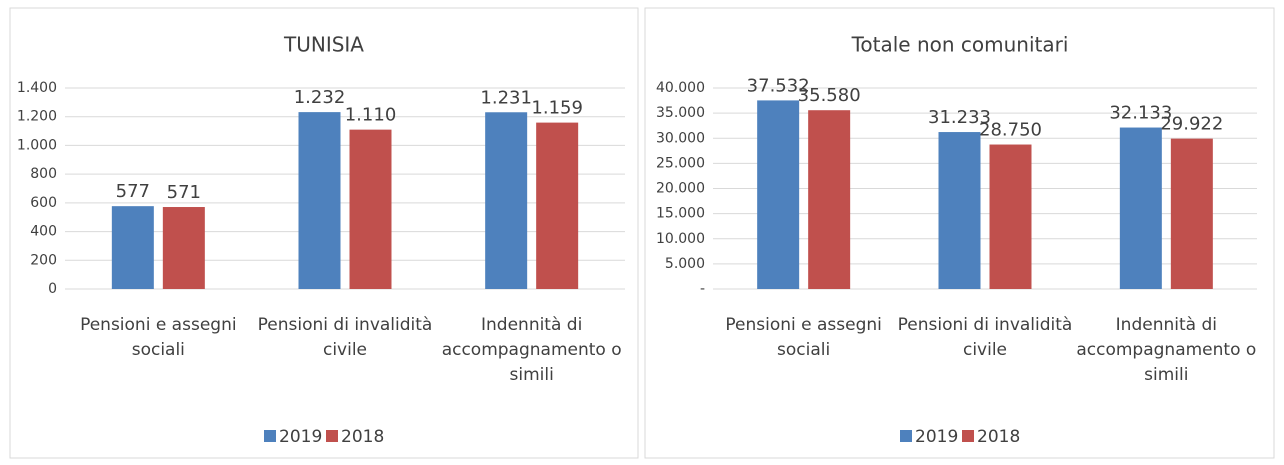 The image size is (1284, 465). What do you see at coordinates (37, 145) in the screenshot?
I see `y-tick-label: 1.000` at bounding box center [37, 145].